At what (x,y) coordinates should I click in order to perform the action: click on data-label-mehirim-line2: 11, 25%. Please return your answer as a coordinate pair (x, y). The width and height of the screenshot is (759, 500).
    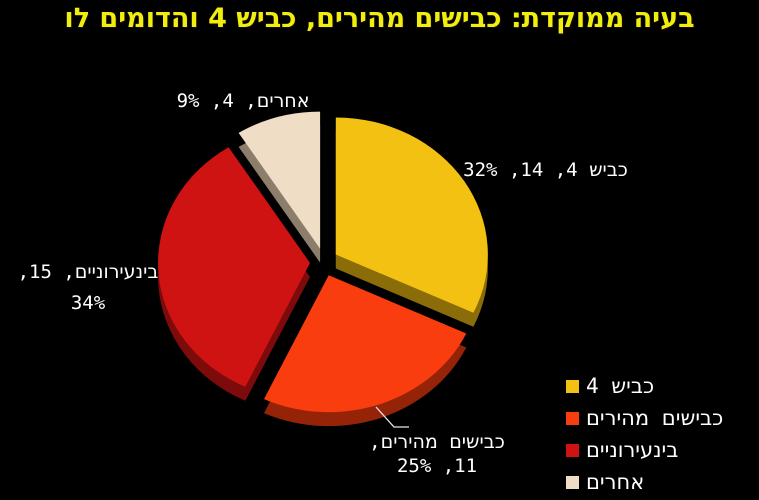
    Looking at the image, I should click on (437, 466).